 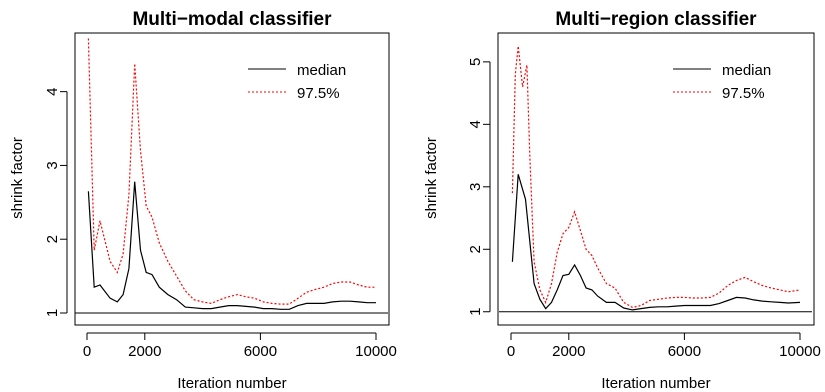 I want to click on chart-title: Multi−region classifier, so click(x=656, y=19).